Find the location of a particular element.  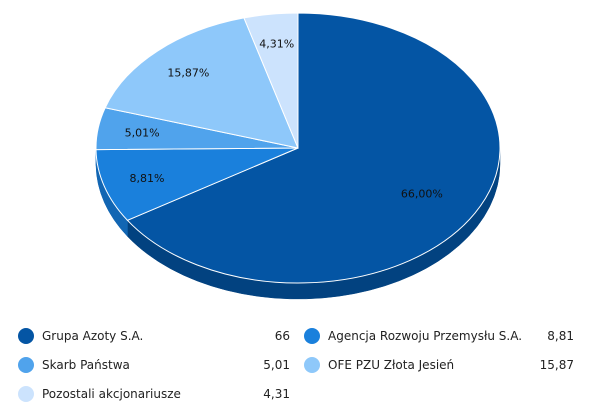

legend-value: 15,87 is located at coordinates (556, 365).